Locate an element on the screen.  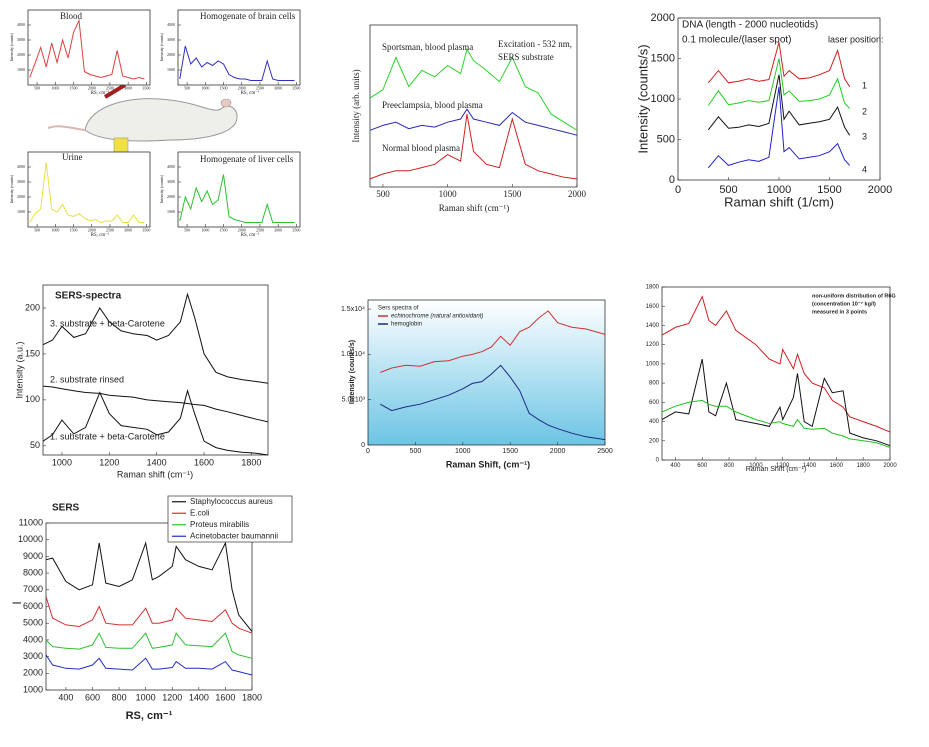
chart-title: Urine is located at coordinates (72, 157).